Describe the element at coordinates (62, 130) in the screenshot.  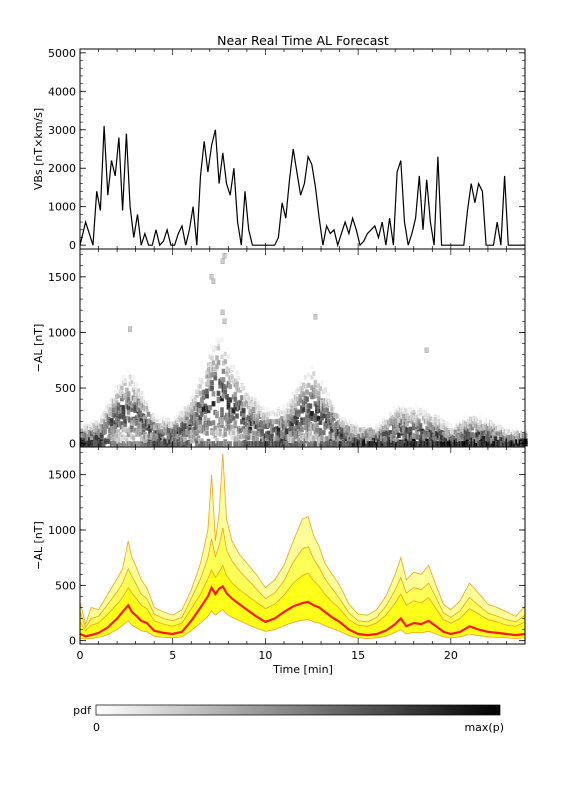
I see `y-tick-label: 3000` at that location.